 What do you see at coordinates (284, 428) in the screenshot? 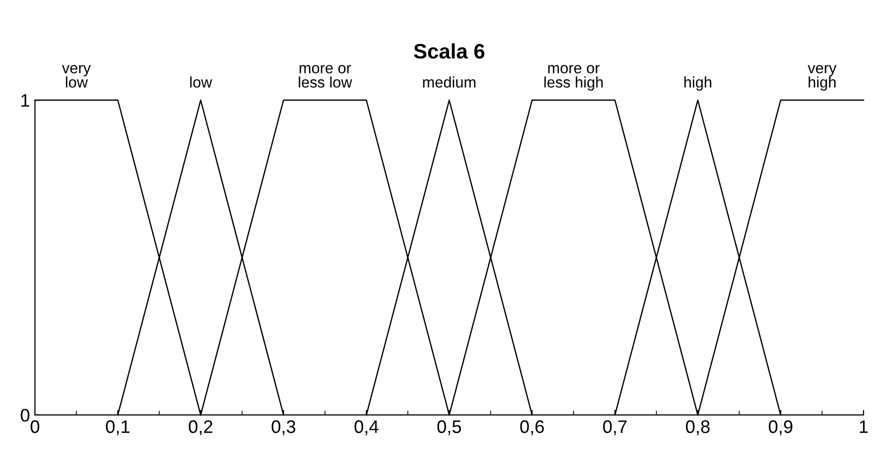
I see `x-tick-label: 0,3` at bounding box center [284, 428].